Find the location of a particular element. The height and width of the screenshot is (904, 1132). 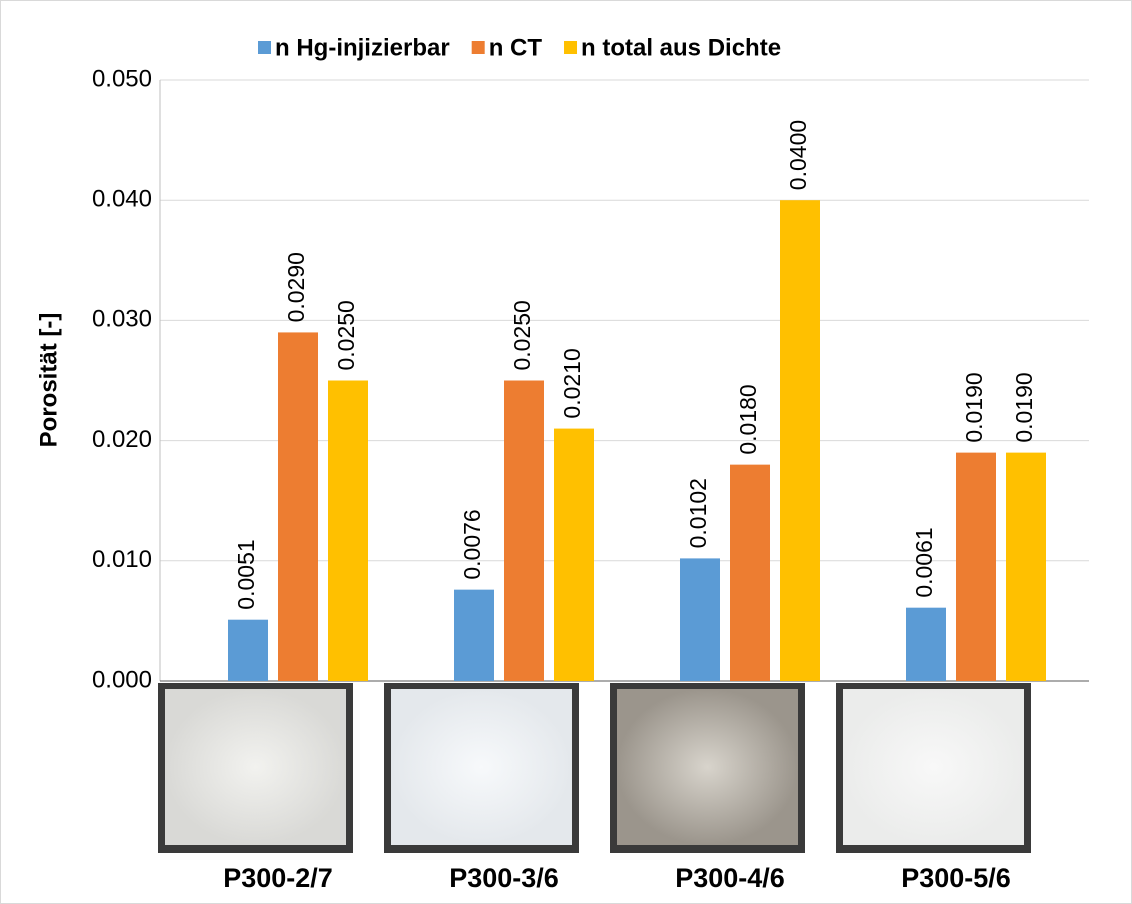

legend-label: n total aus Dichte is located at coordinates (681, 47).